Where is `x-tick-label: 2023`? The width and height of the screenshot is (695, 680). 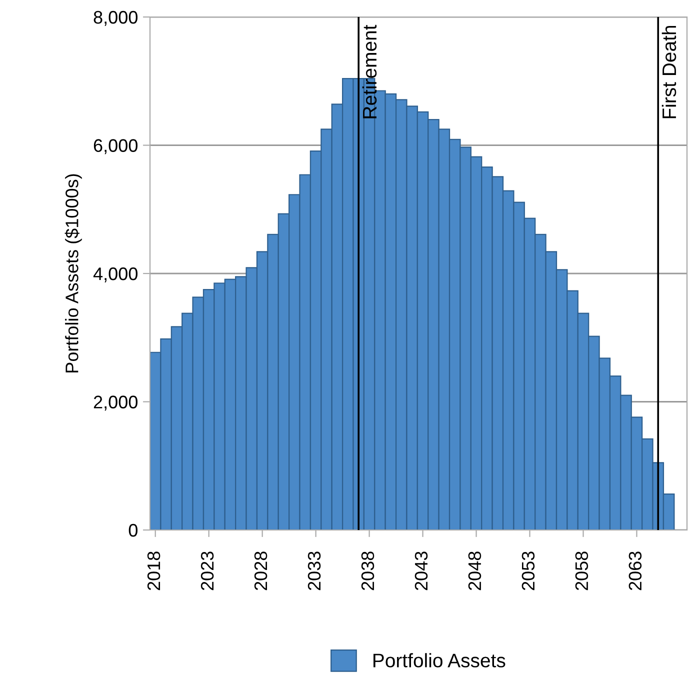
x-tick-label: 2023 is located at coordinates (207, 571).